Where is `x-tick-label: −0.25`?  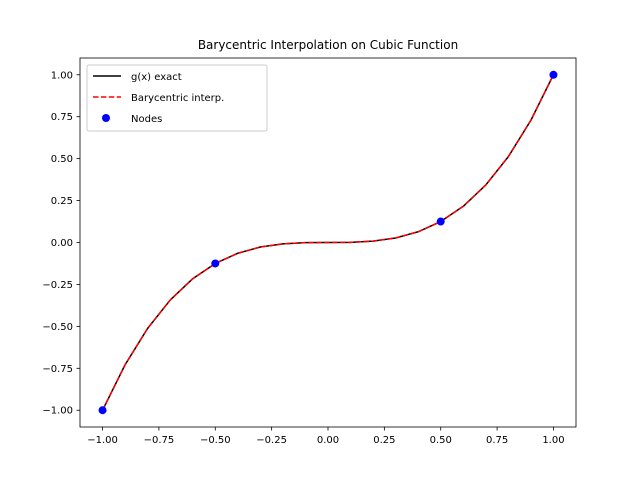
x-tick-label: −0.25 is located at coordinates (271, 440).